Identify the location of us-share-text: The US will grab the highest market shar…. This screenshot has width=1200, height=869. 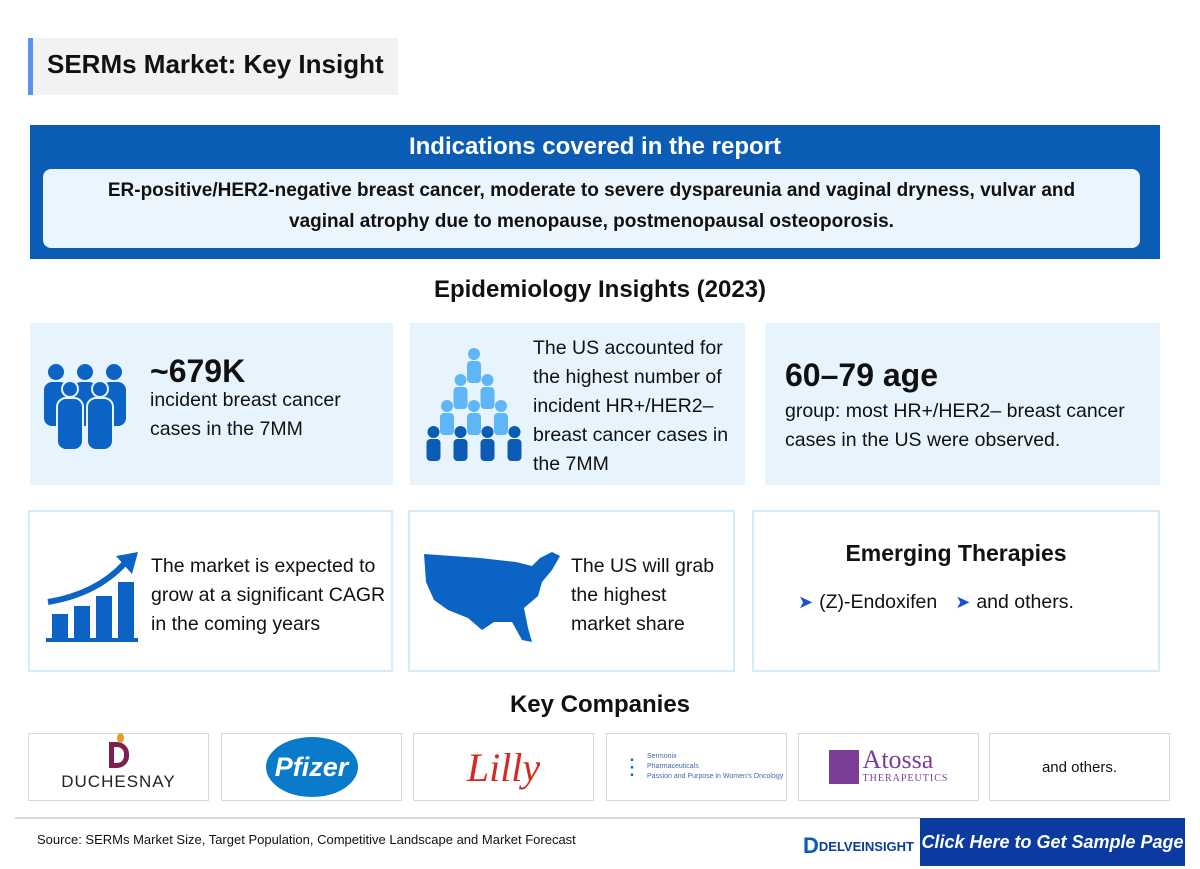
(643, 595).